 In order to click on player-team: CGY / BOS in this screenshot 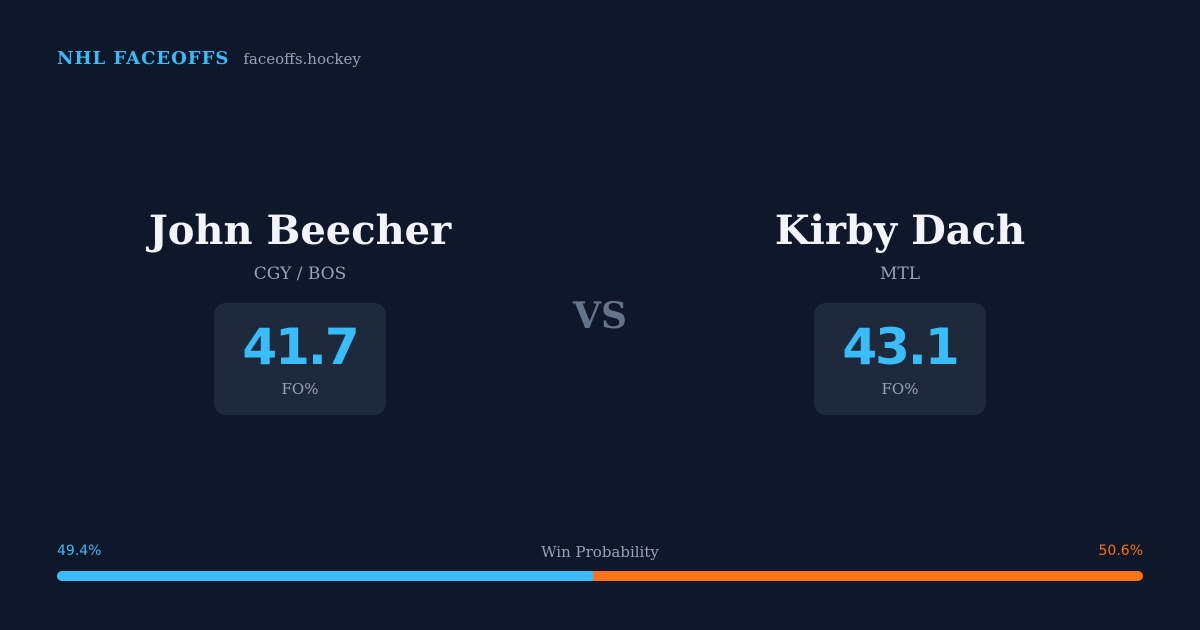, I will do `click(300, 274)`.